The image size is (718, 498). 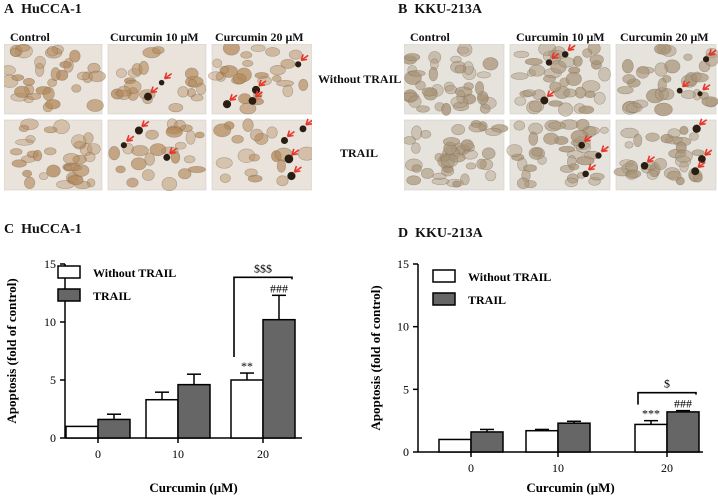 I want to click on significance-without-trail: ***, so click(x=651, y=414).